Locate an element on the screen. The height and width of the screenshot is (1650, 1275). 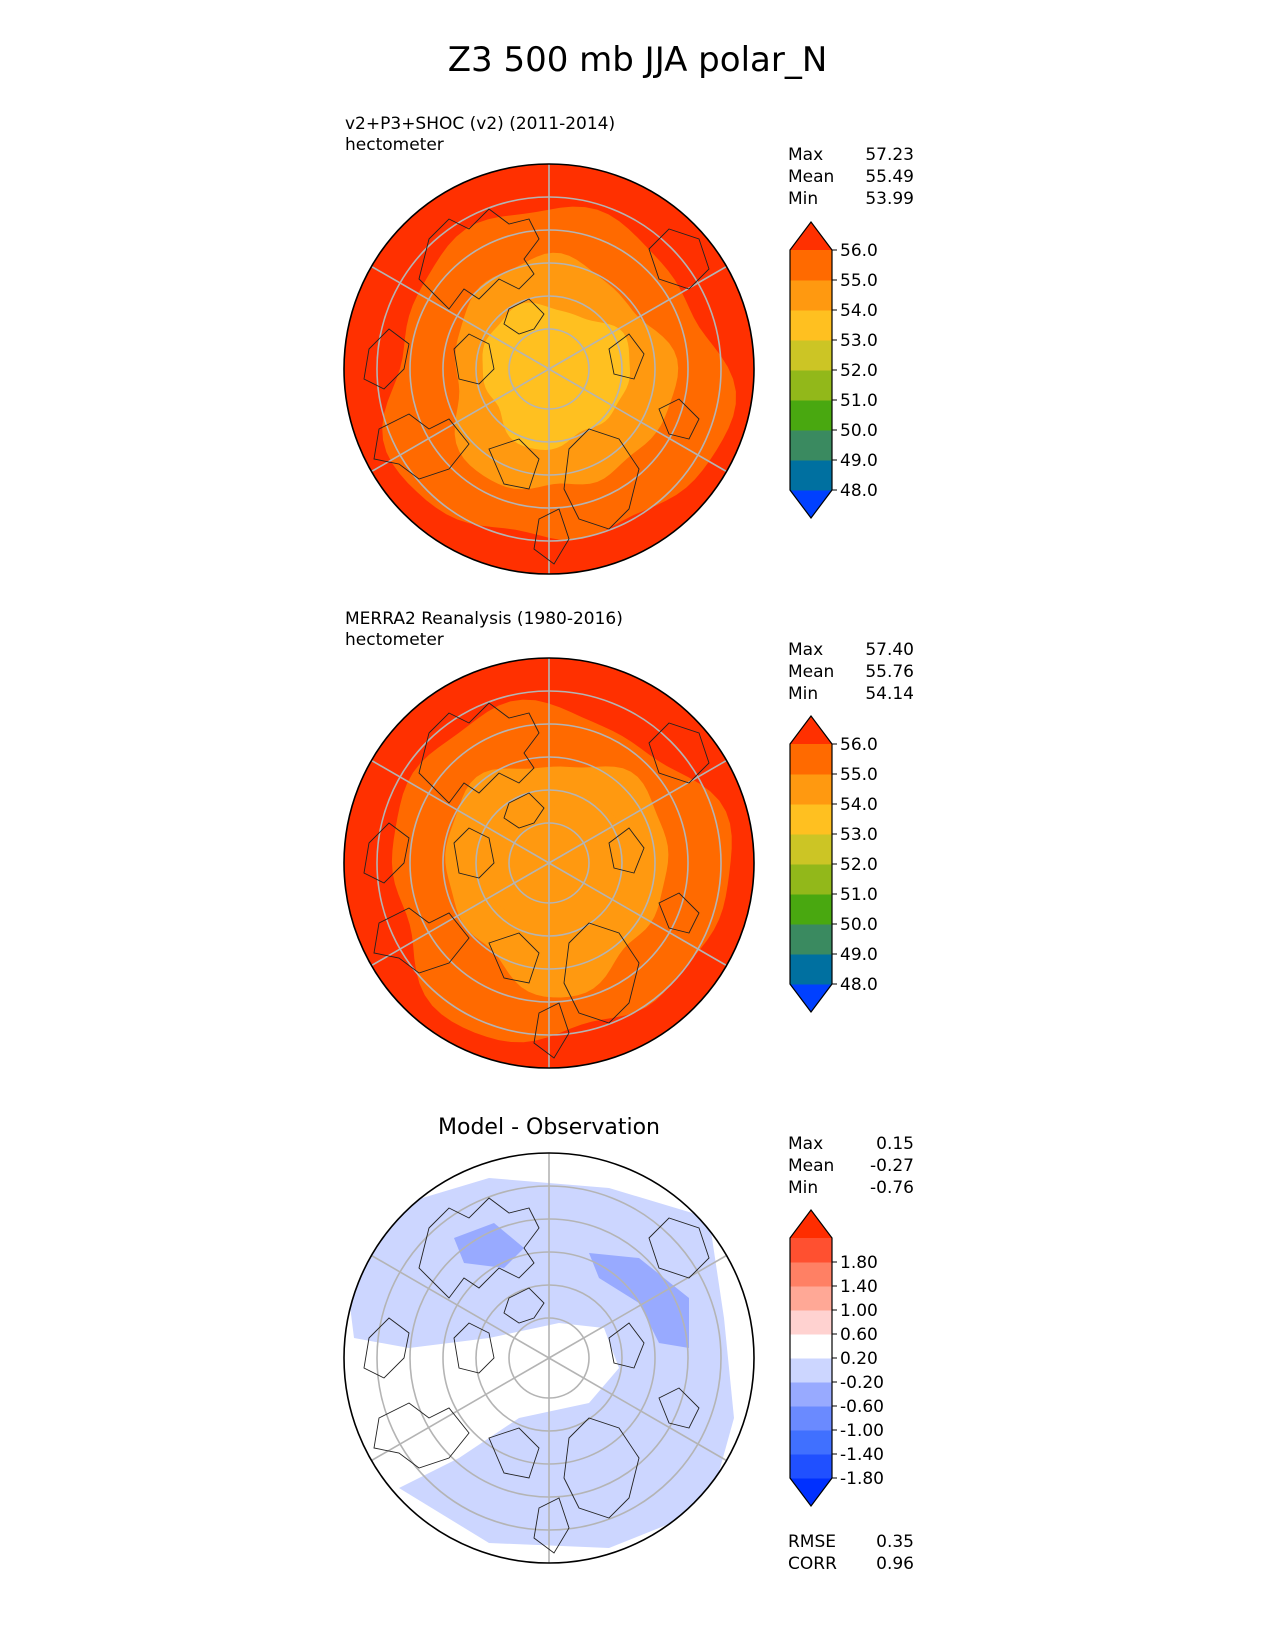
stat-mean: Mean 55.49 is located at coordinates (851, 177).